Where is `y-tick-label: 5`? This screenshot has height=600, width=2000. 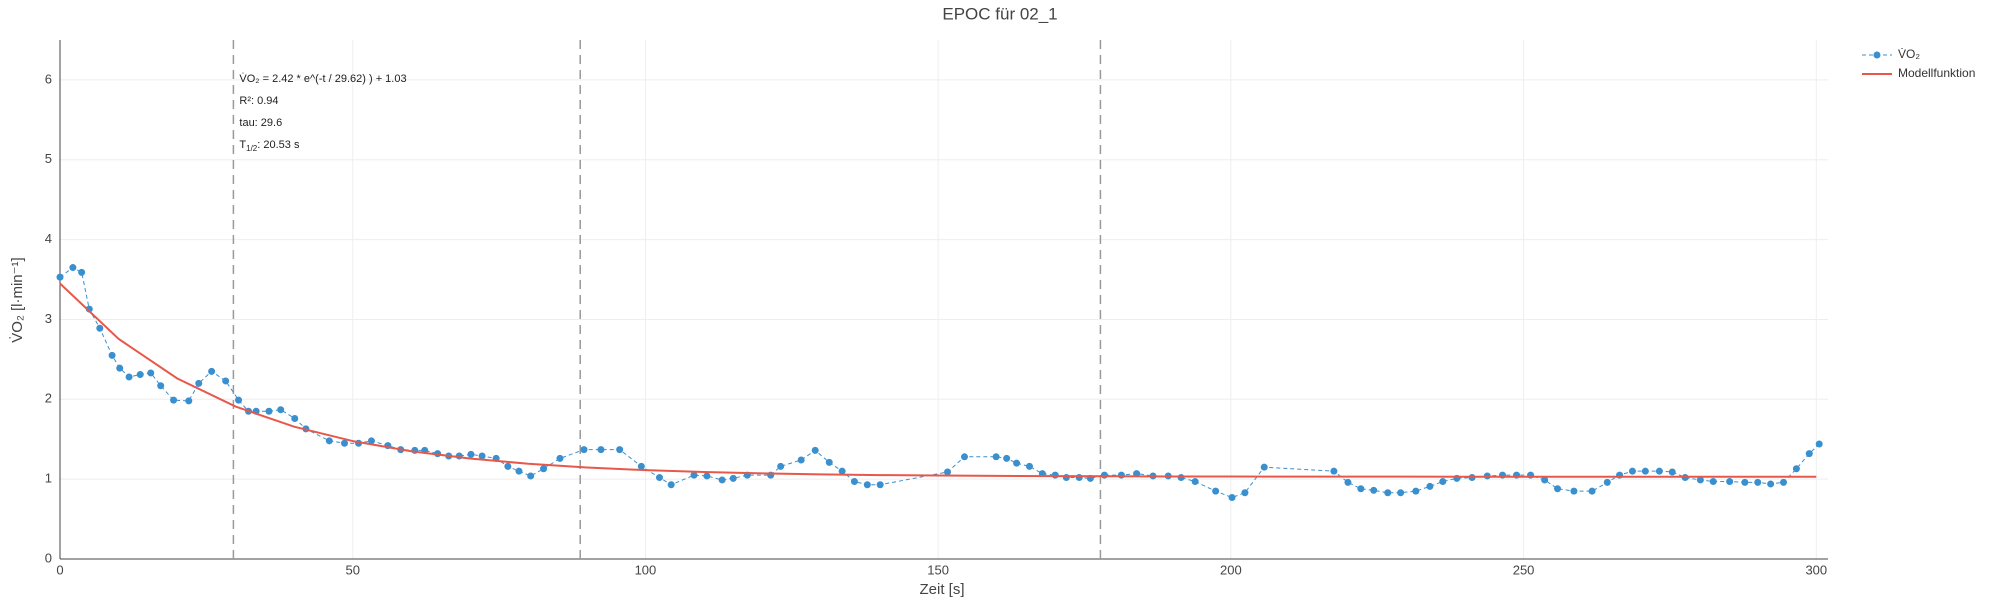 y-tick-label: 5 is located at coordinates (48, 158).